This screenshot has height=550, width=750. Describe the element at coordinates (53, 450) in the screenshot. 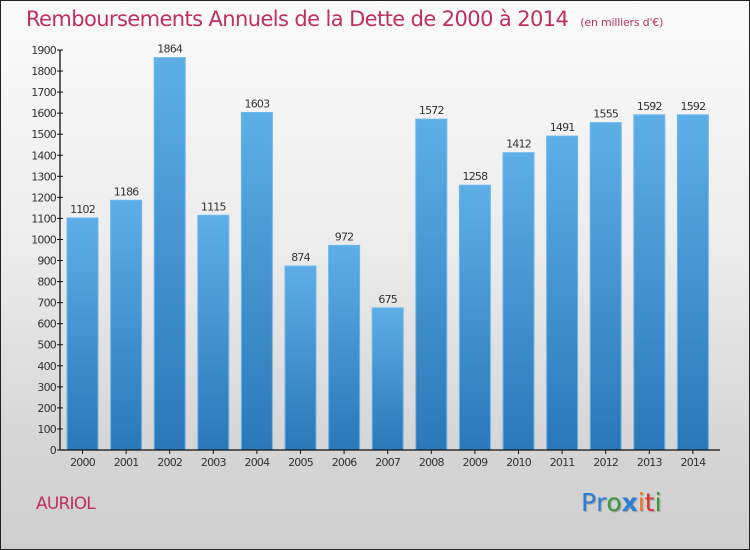

I see `y-tick-label-0: 0` at that location.